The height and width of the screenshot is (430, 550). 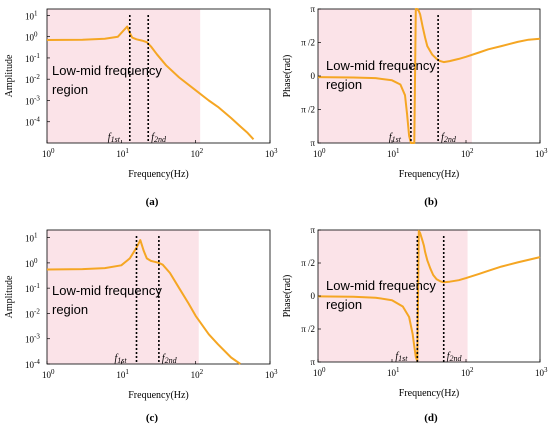 I want to click on panel-caption: (c), so click(x=152, y=418).